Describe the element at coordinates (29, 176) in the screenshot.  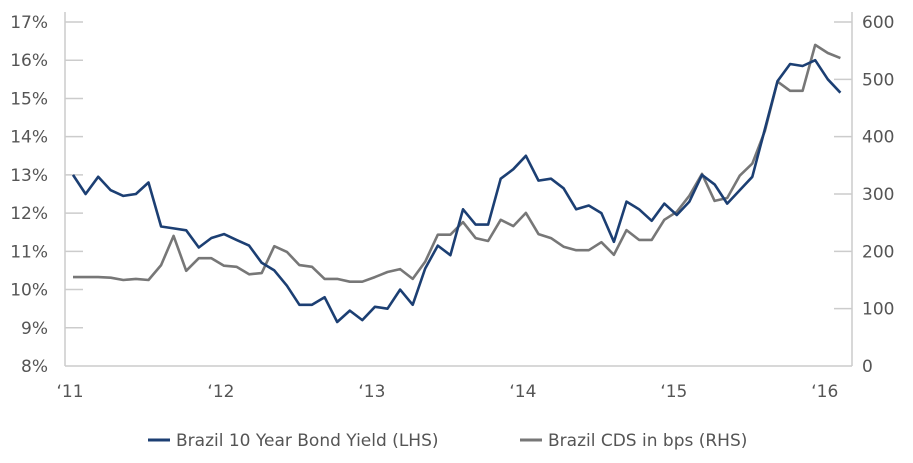
I see `left-tick-label: 13%` at that location.